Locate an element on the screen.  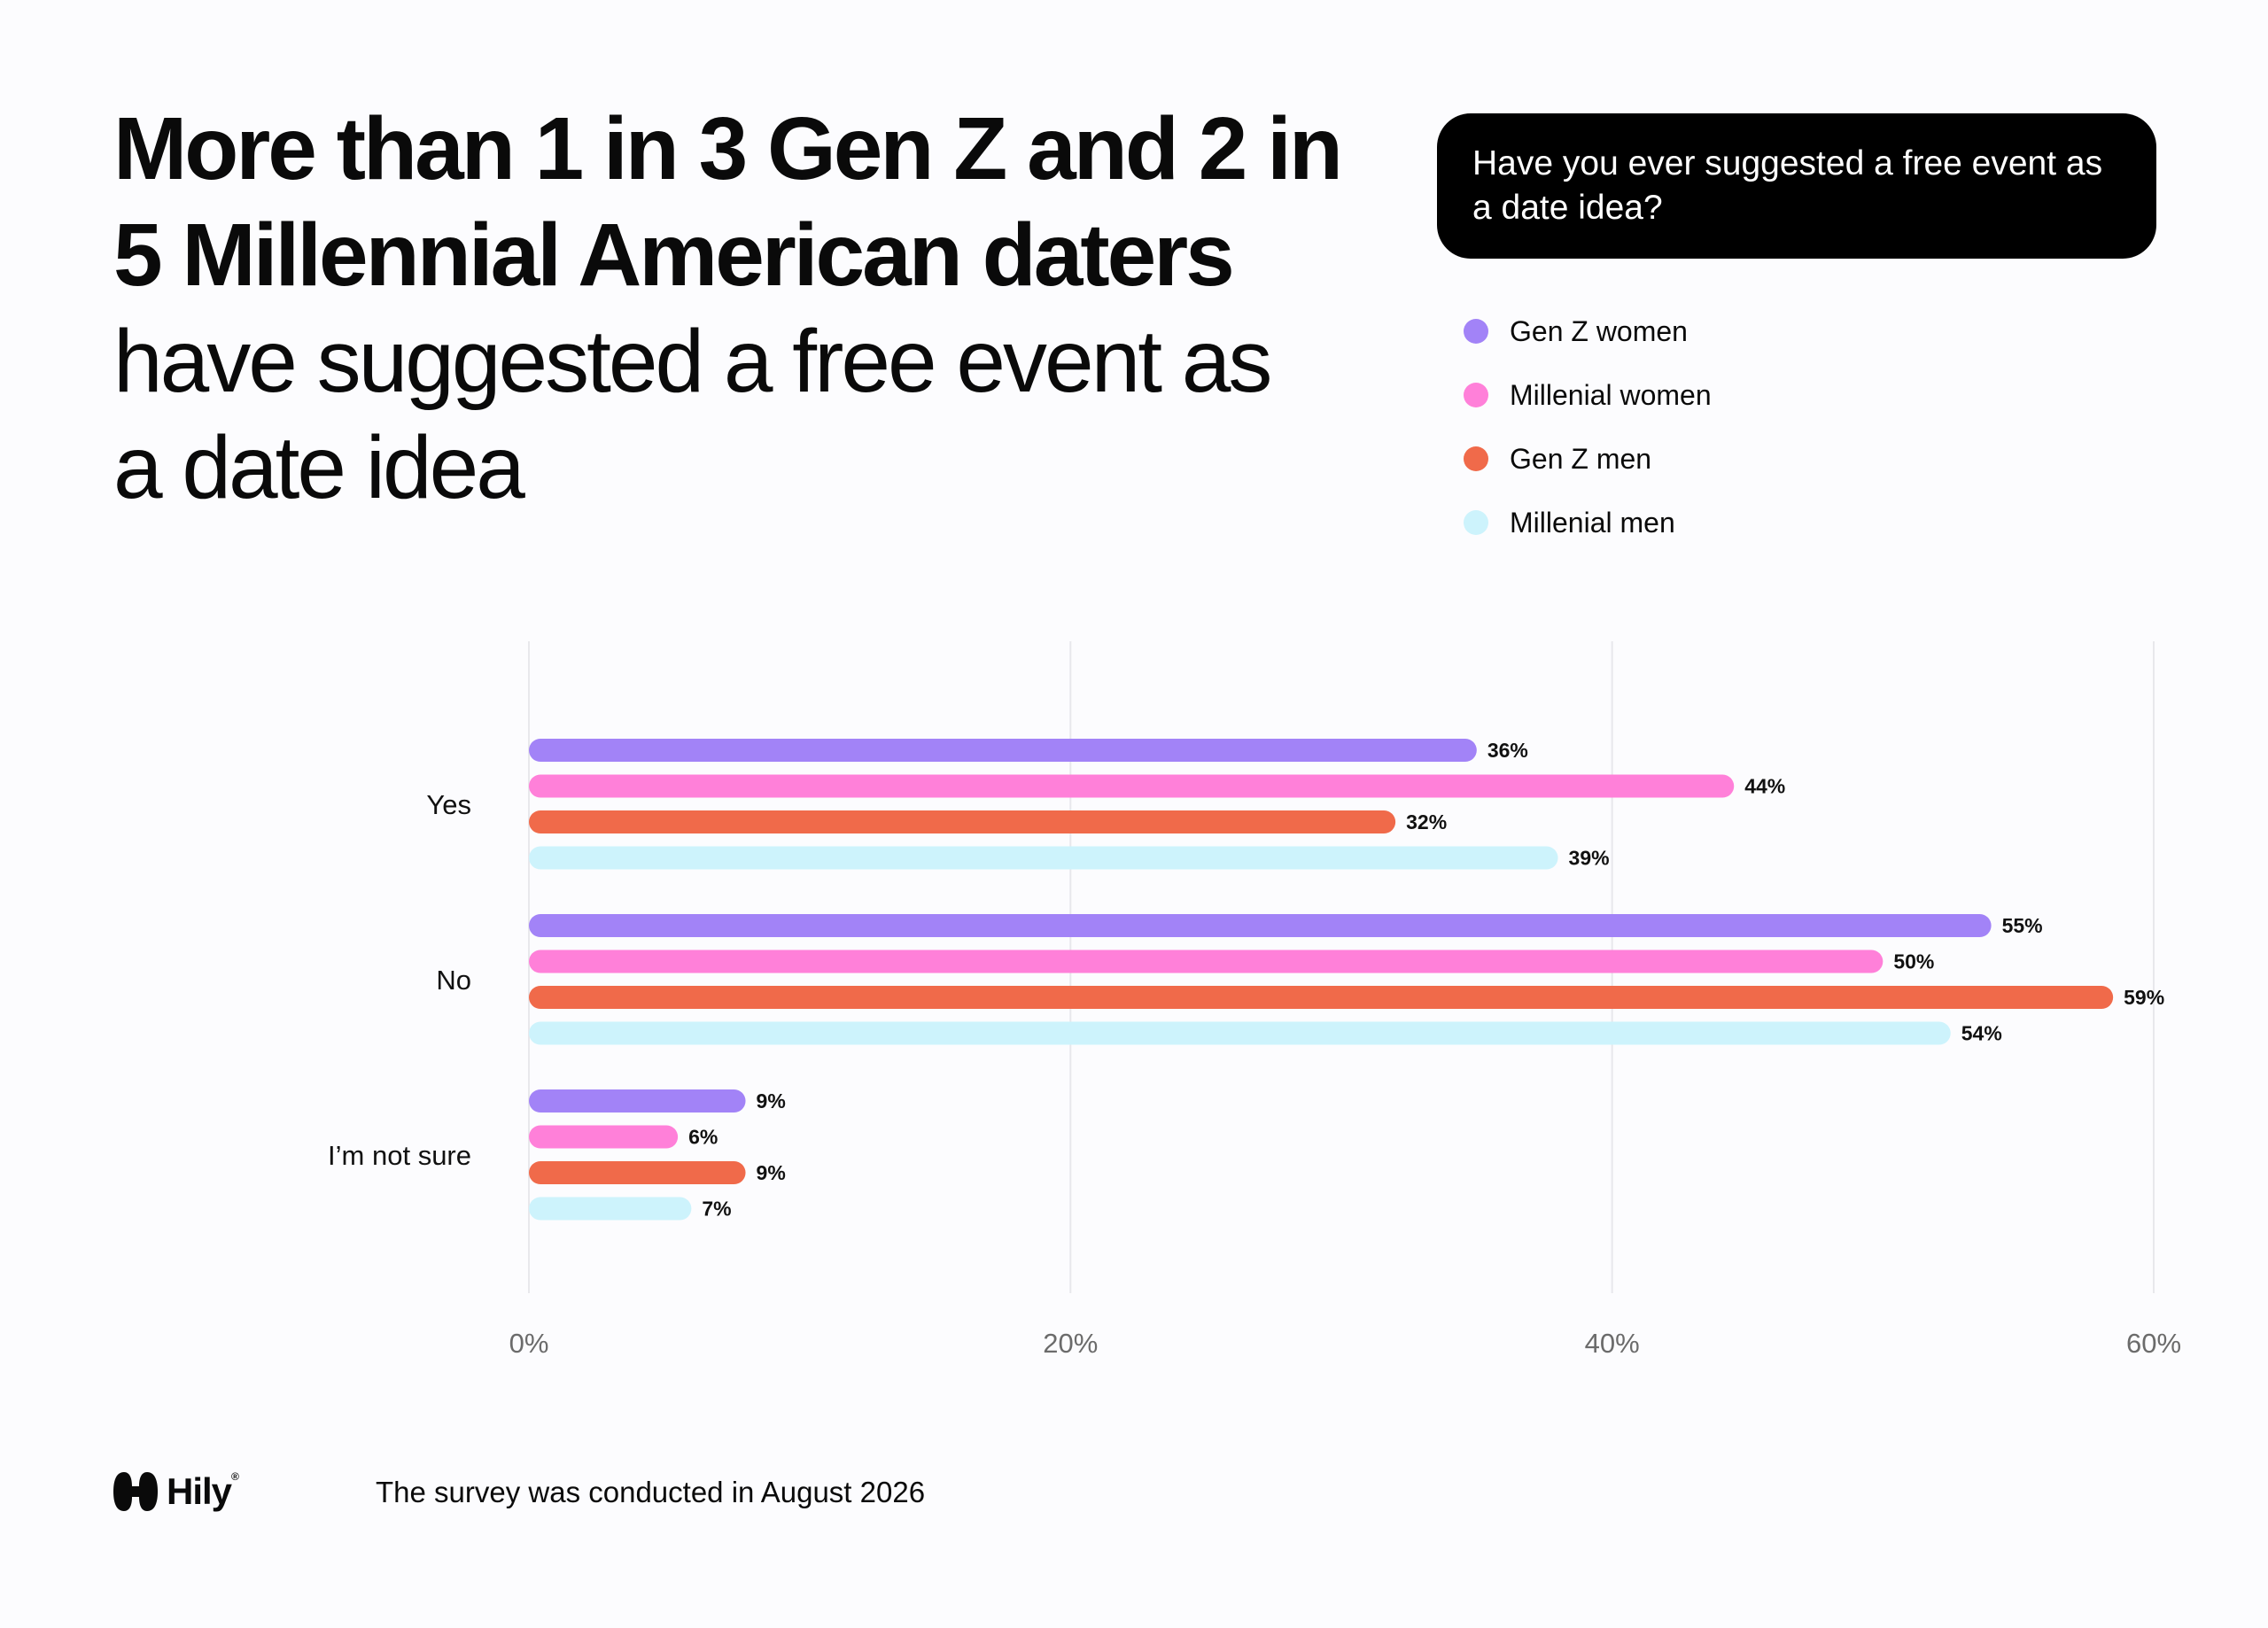
bar-value-label: 44% is located at coordinates (1764, 787).